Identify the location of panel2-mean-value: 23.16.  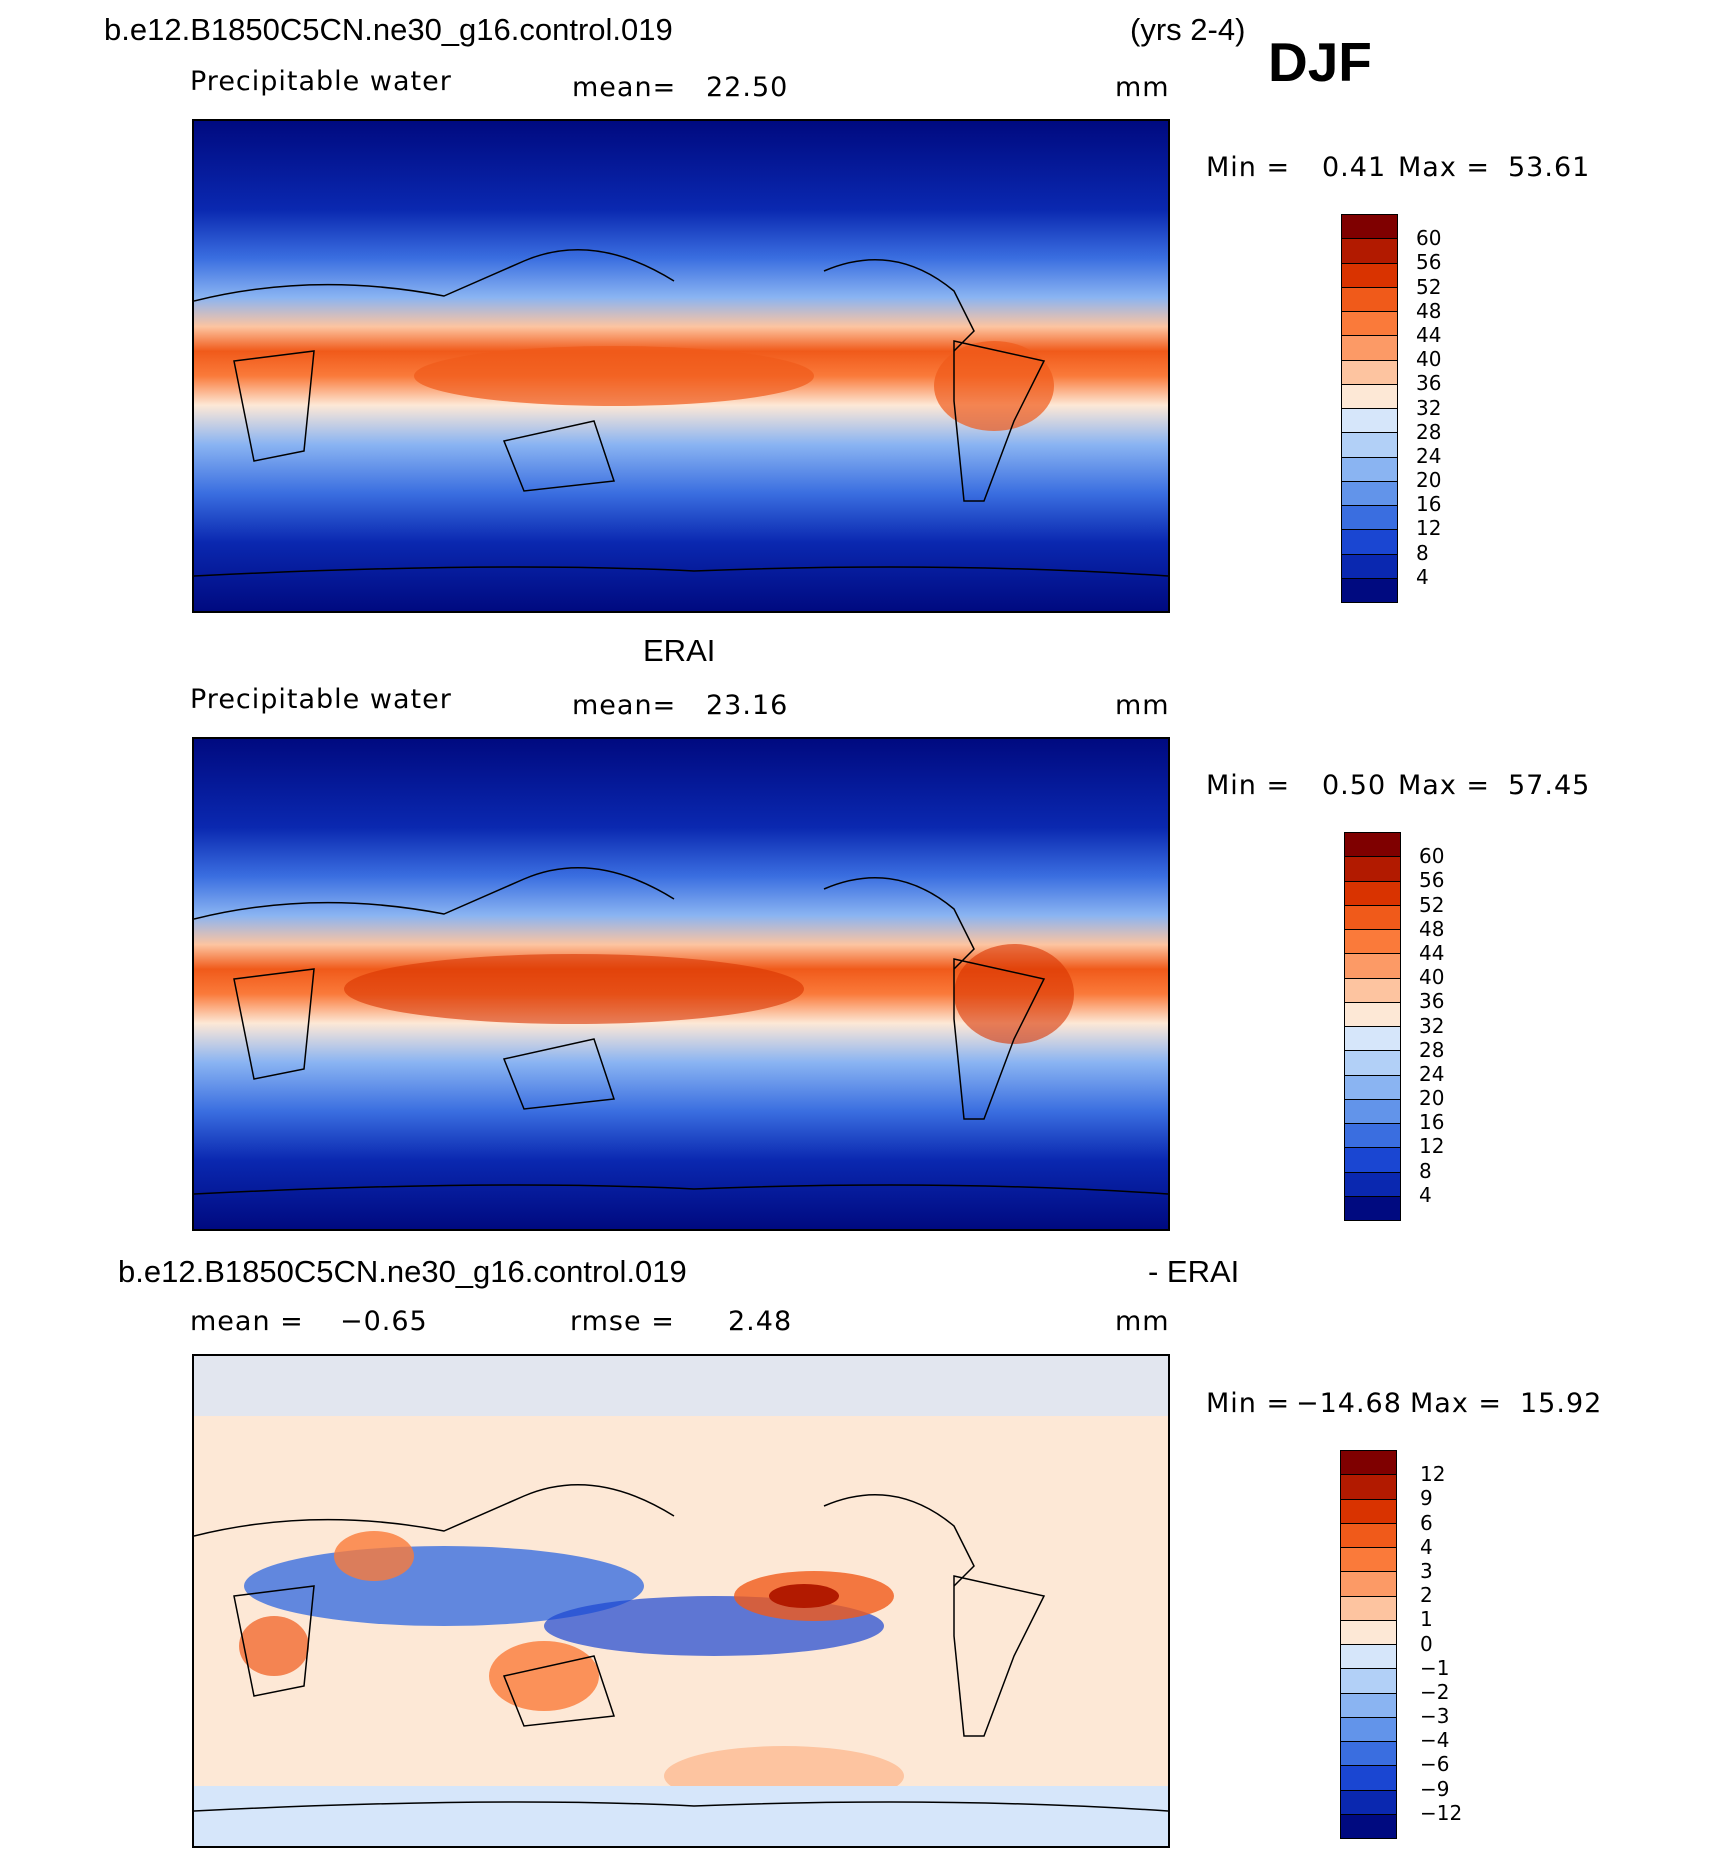
(747, 705).